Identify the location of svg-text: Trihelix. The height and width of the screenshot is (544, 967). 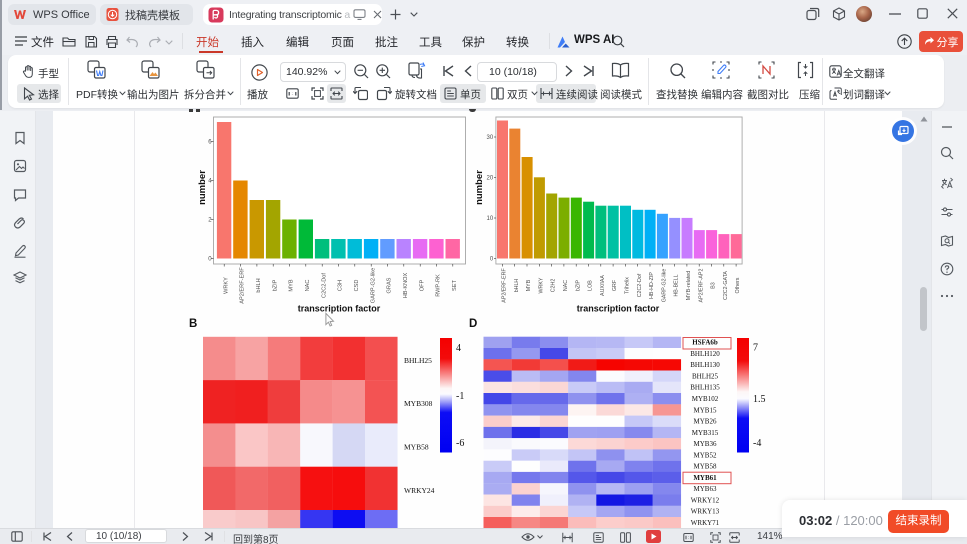
(628, 285).